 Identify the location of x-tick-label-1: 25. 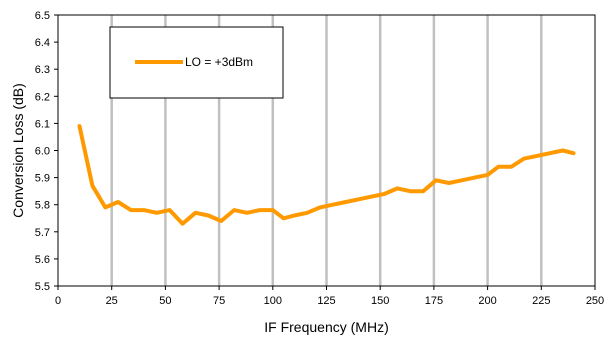
(112, 301).